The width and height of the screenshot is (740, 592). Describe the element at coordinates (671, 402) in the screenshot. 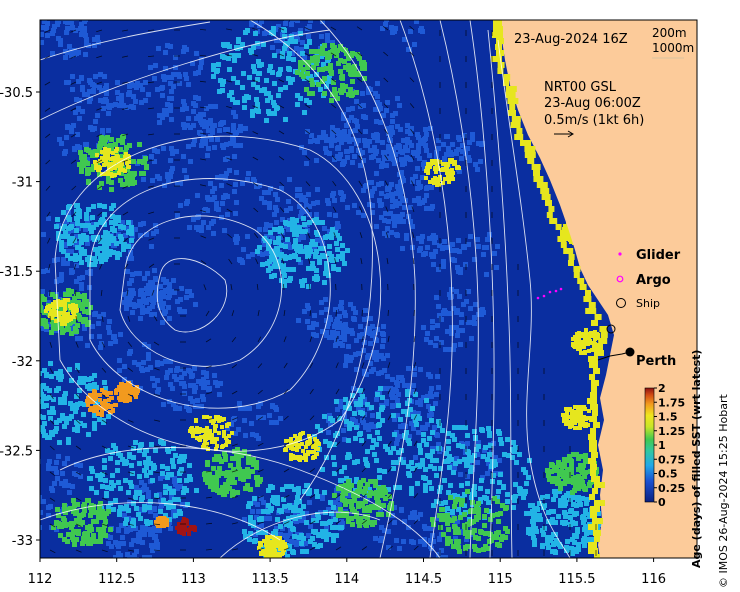

I see `colorbar-tick-label: 1.75` at that location.